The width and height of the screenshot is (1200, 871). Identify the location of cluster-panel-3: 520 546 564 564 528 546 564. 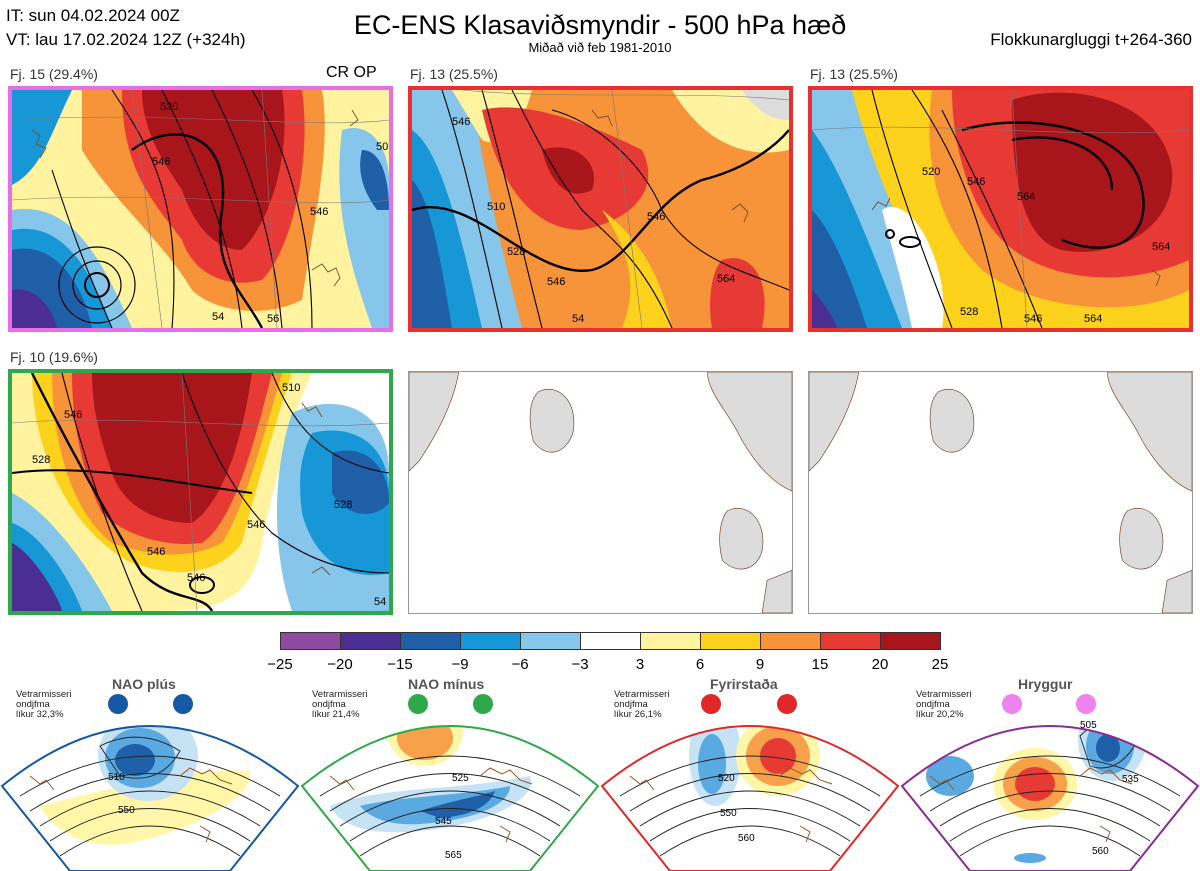
(1000, 209).